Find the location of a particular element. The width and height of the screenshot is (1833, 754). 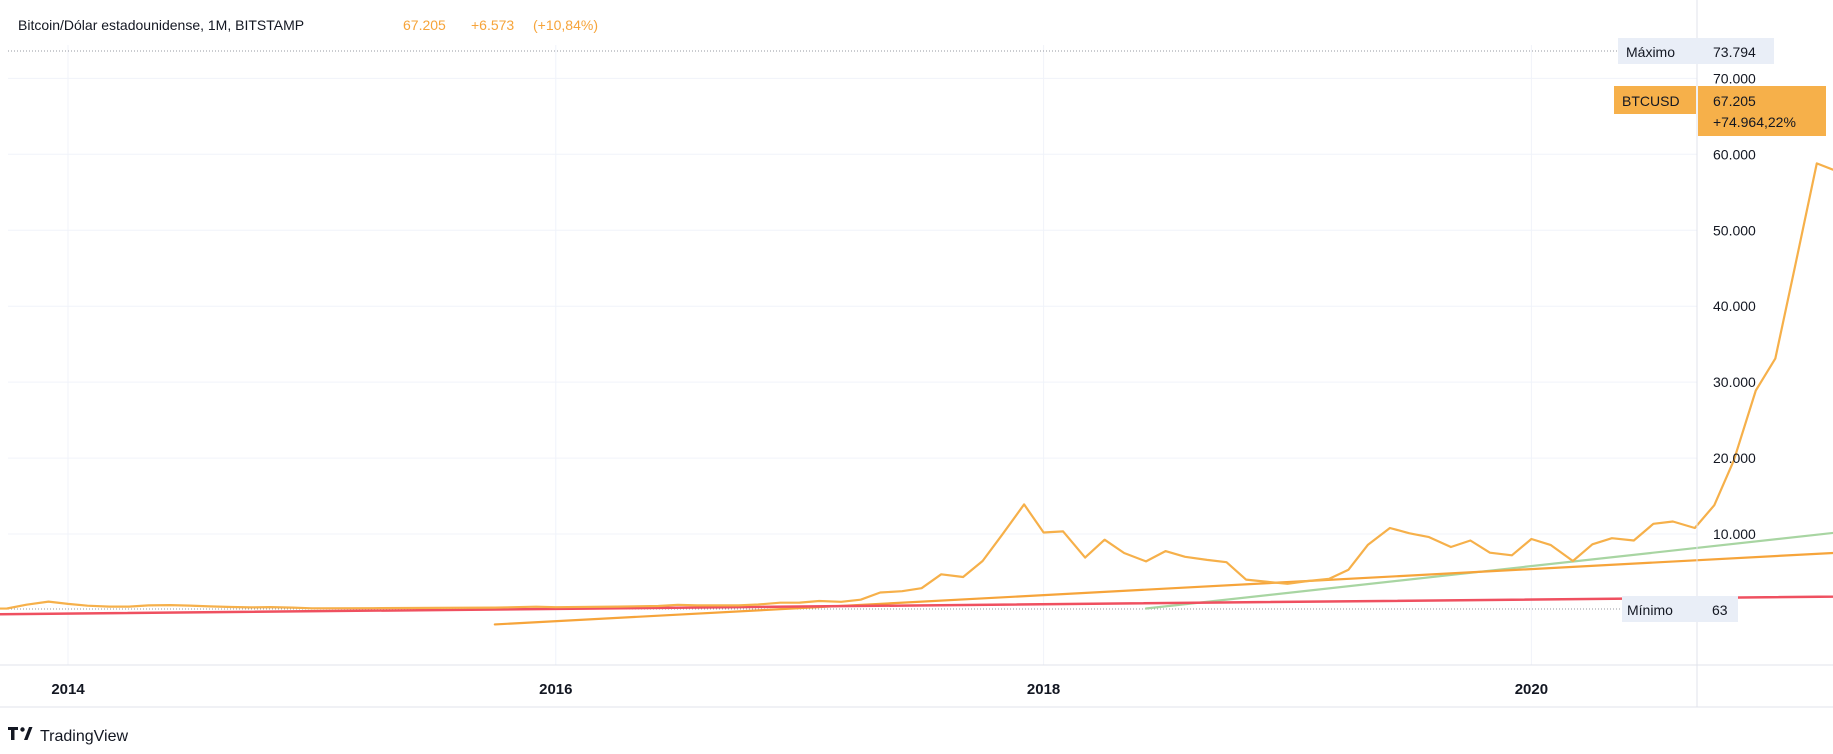

max-label: Máximo is located at coordinates (1650, 52).